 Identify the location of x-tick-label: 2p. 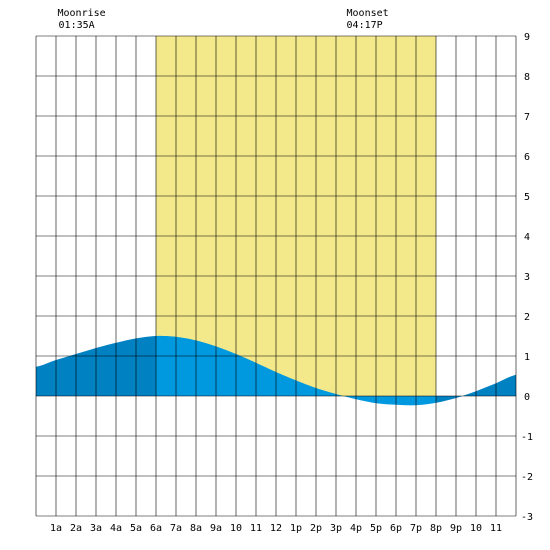
(316, 528).